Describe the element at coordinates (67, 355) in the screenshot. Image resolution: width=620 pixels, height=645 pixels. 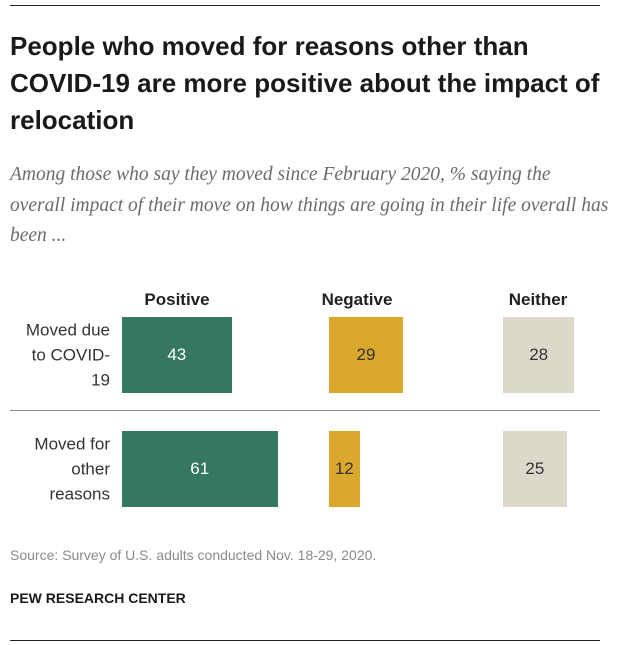
I see `category-label: Moved due to COVID-19` at that location.